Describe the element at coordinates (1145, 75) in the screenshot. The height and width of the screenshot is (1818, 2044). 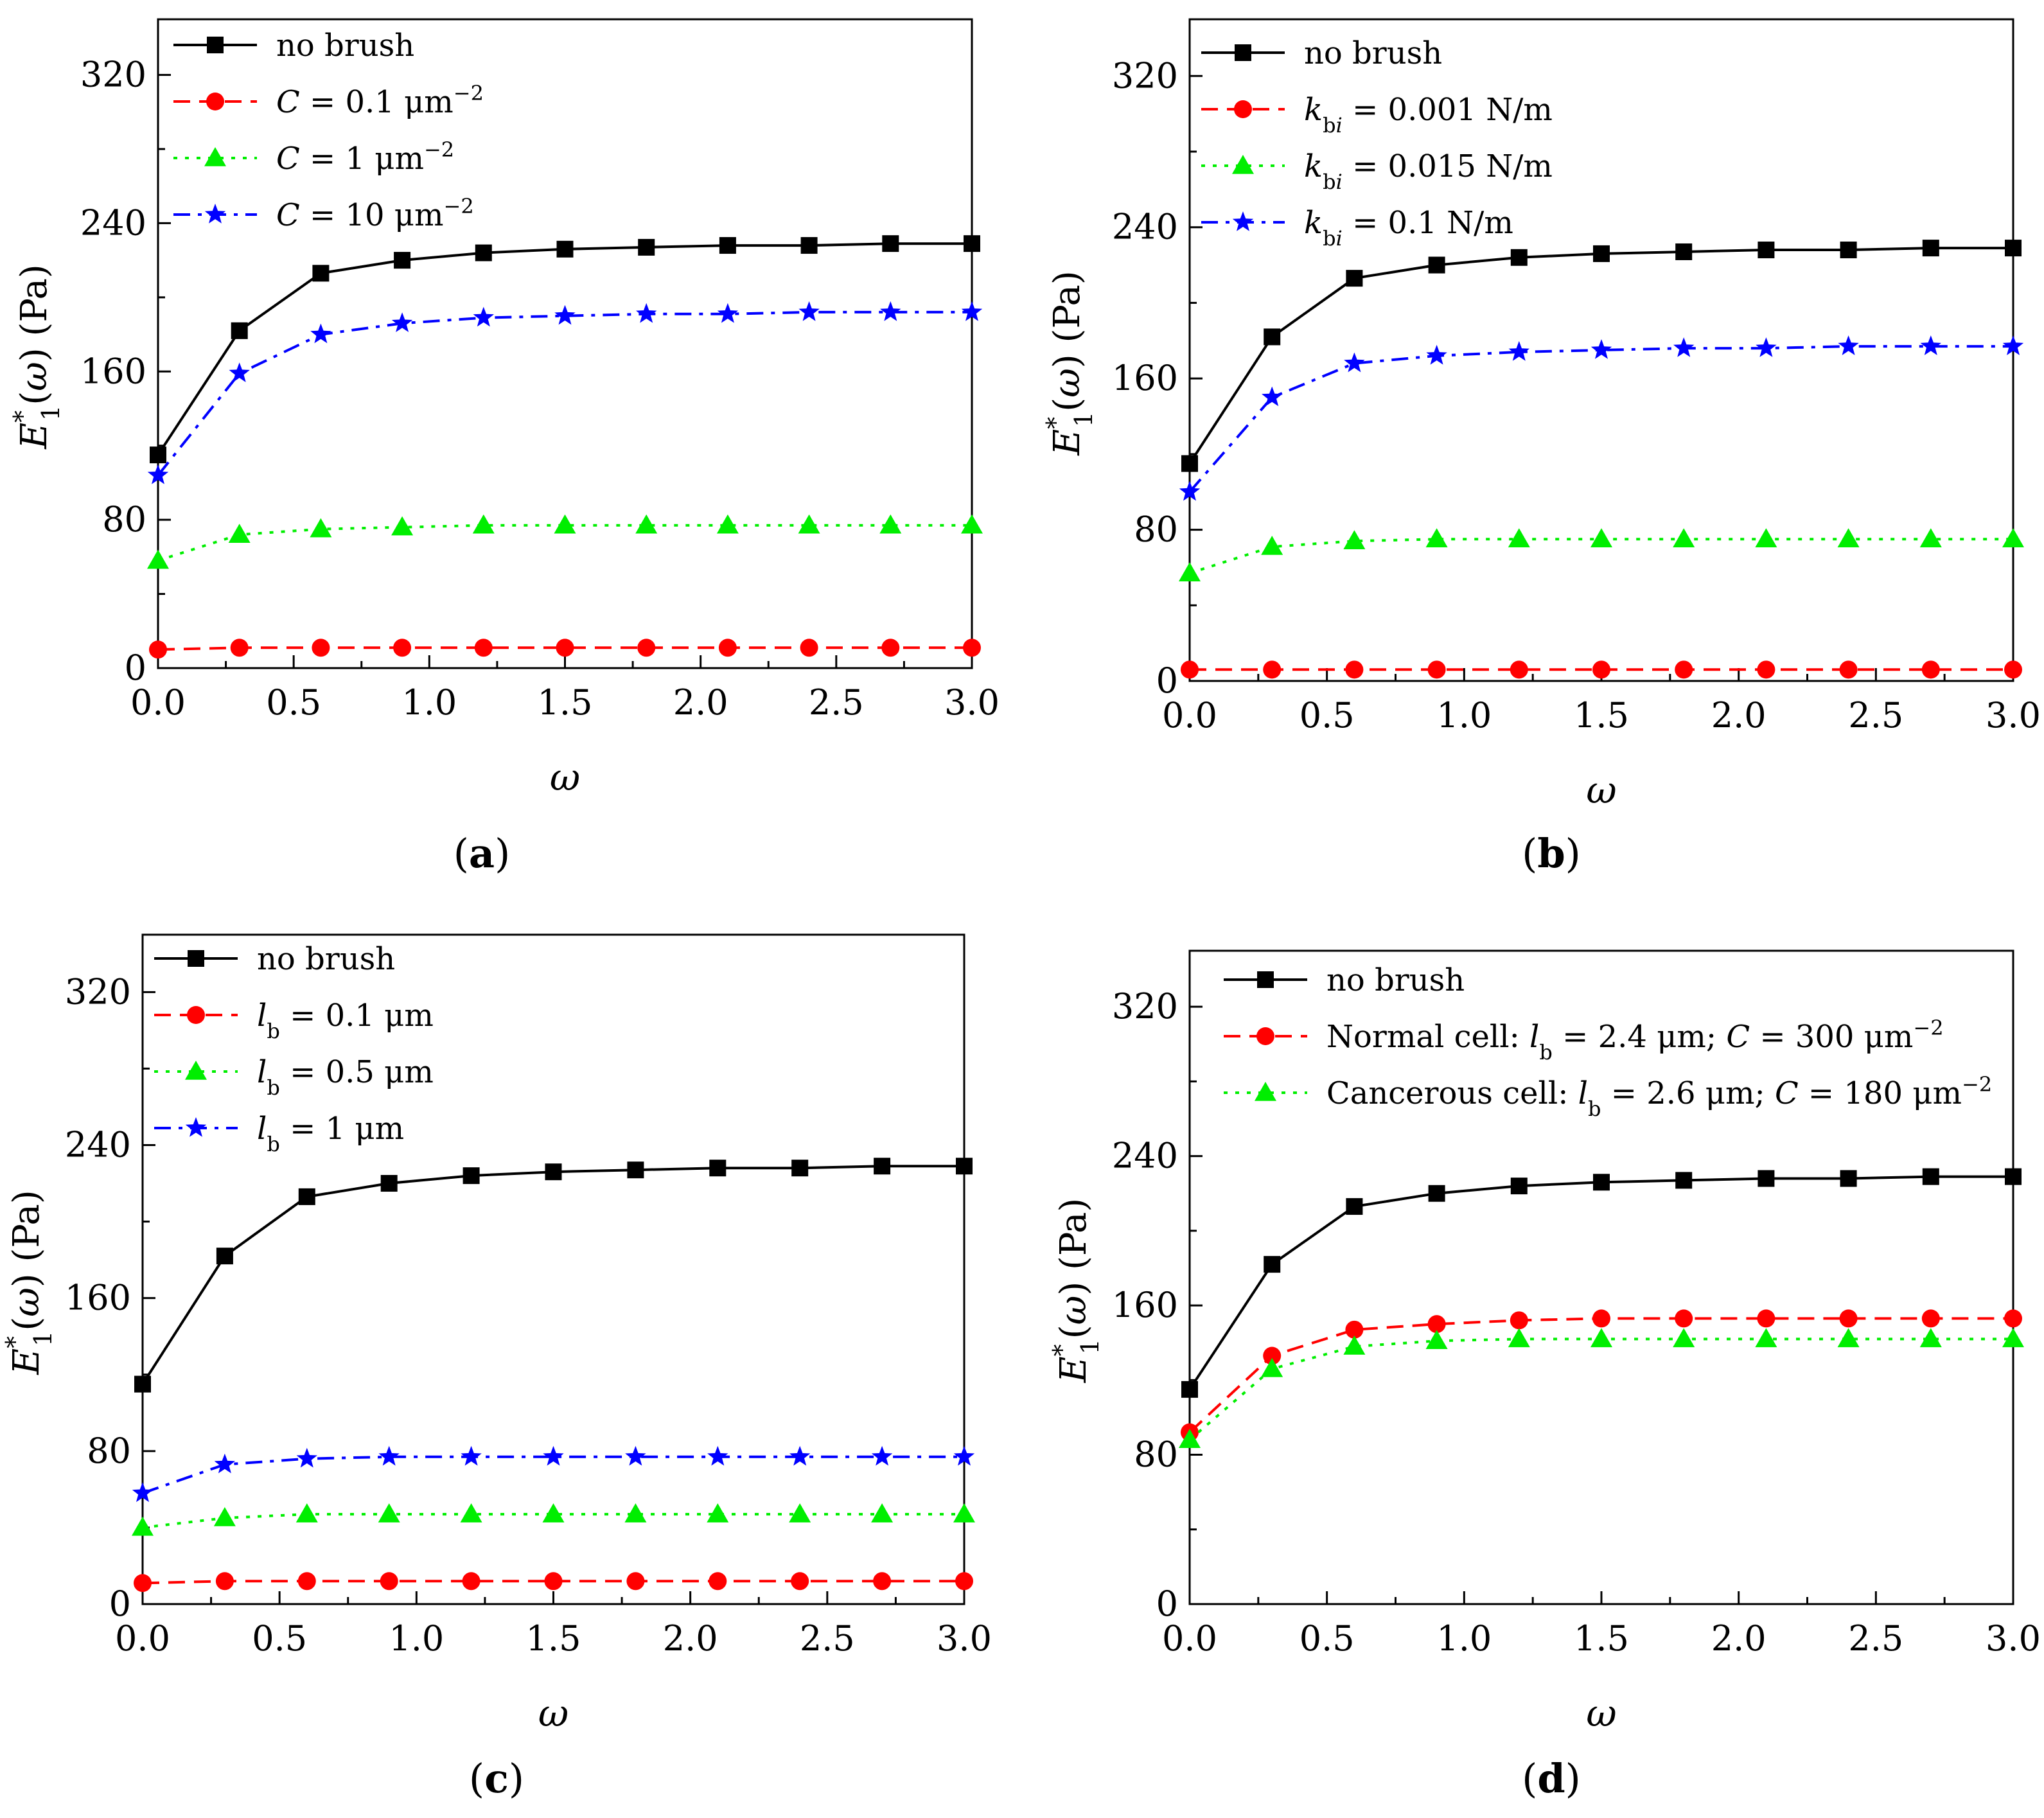
I see `y-tick-label: 320` at that location.